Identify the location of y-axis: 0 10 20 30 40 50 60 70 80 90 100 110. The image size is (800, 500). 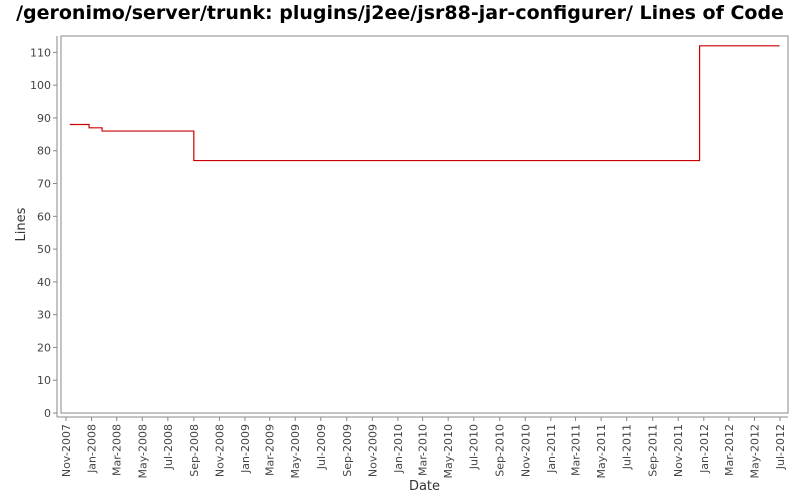
(44, 228).